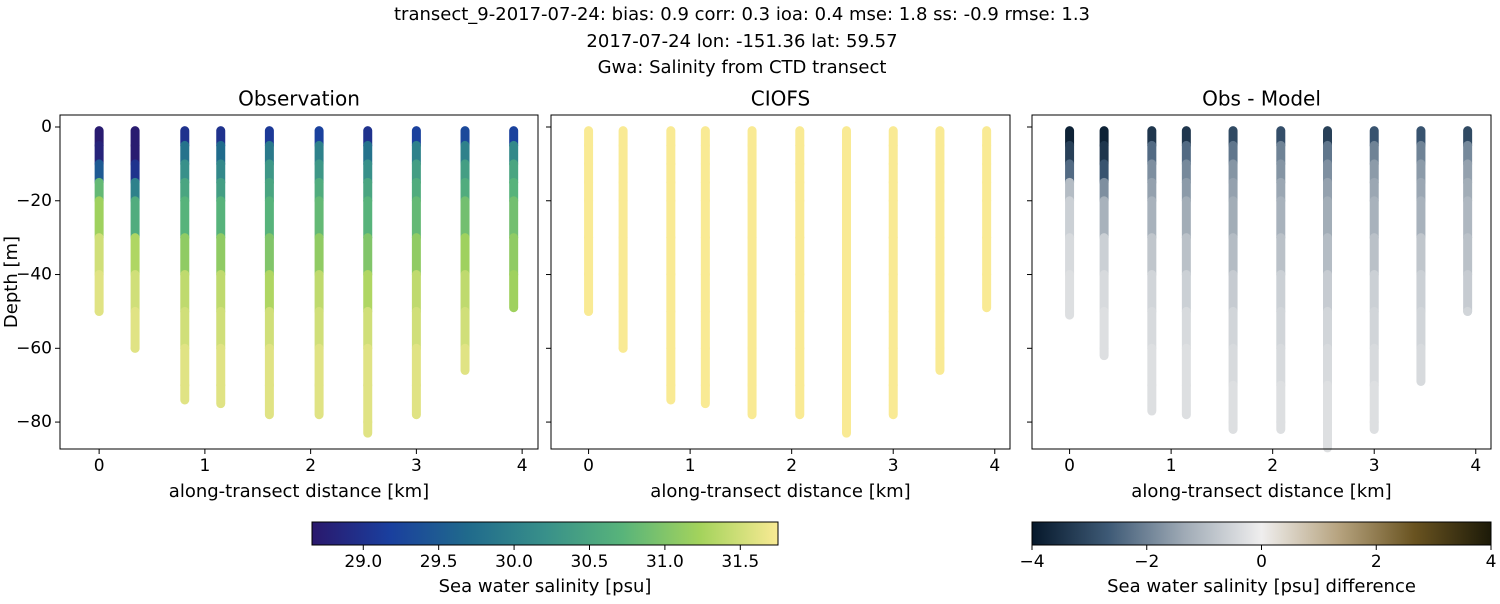 The image size is (1500, 604). Describe the element at coordinates (740, 562) in the screenshot. I see `colorbar-tick-label: 31.5` at that location.